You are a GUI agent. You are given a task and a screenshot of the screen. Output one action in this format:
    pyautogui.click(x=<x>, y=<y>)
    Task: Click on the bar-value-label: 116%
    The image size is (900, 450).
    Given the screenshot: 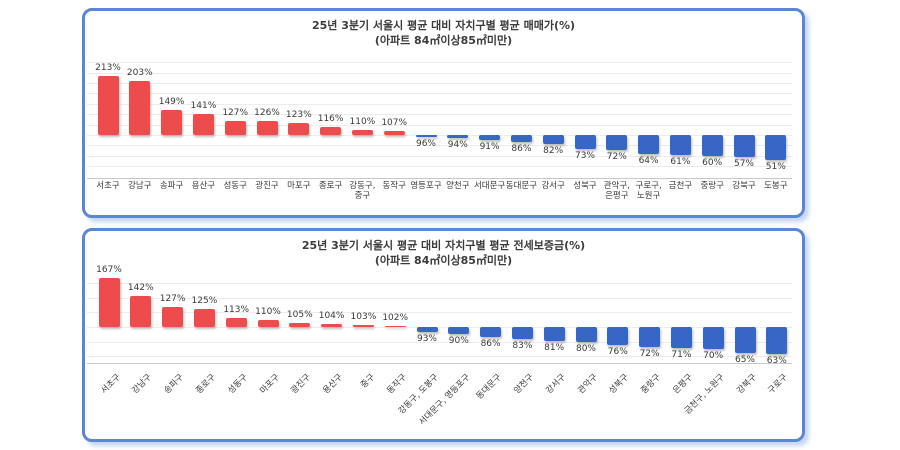 What is the action you would take?
    pyautogui.click(x=330, y=118)
    